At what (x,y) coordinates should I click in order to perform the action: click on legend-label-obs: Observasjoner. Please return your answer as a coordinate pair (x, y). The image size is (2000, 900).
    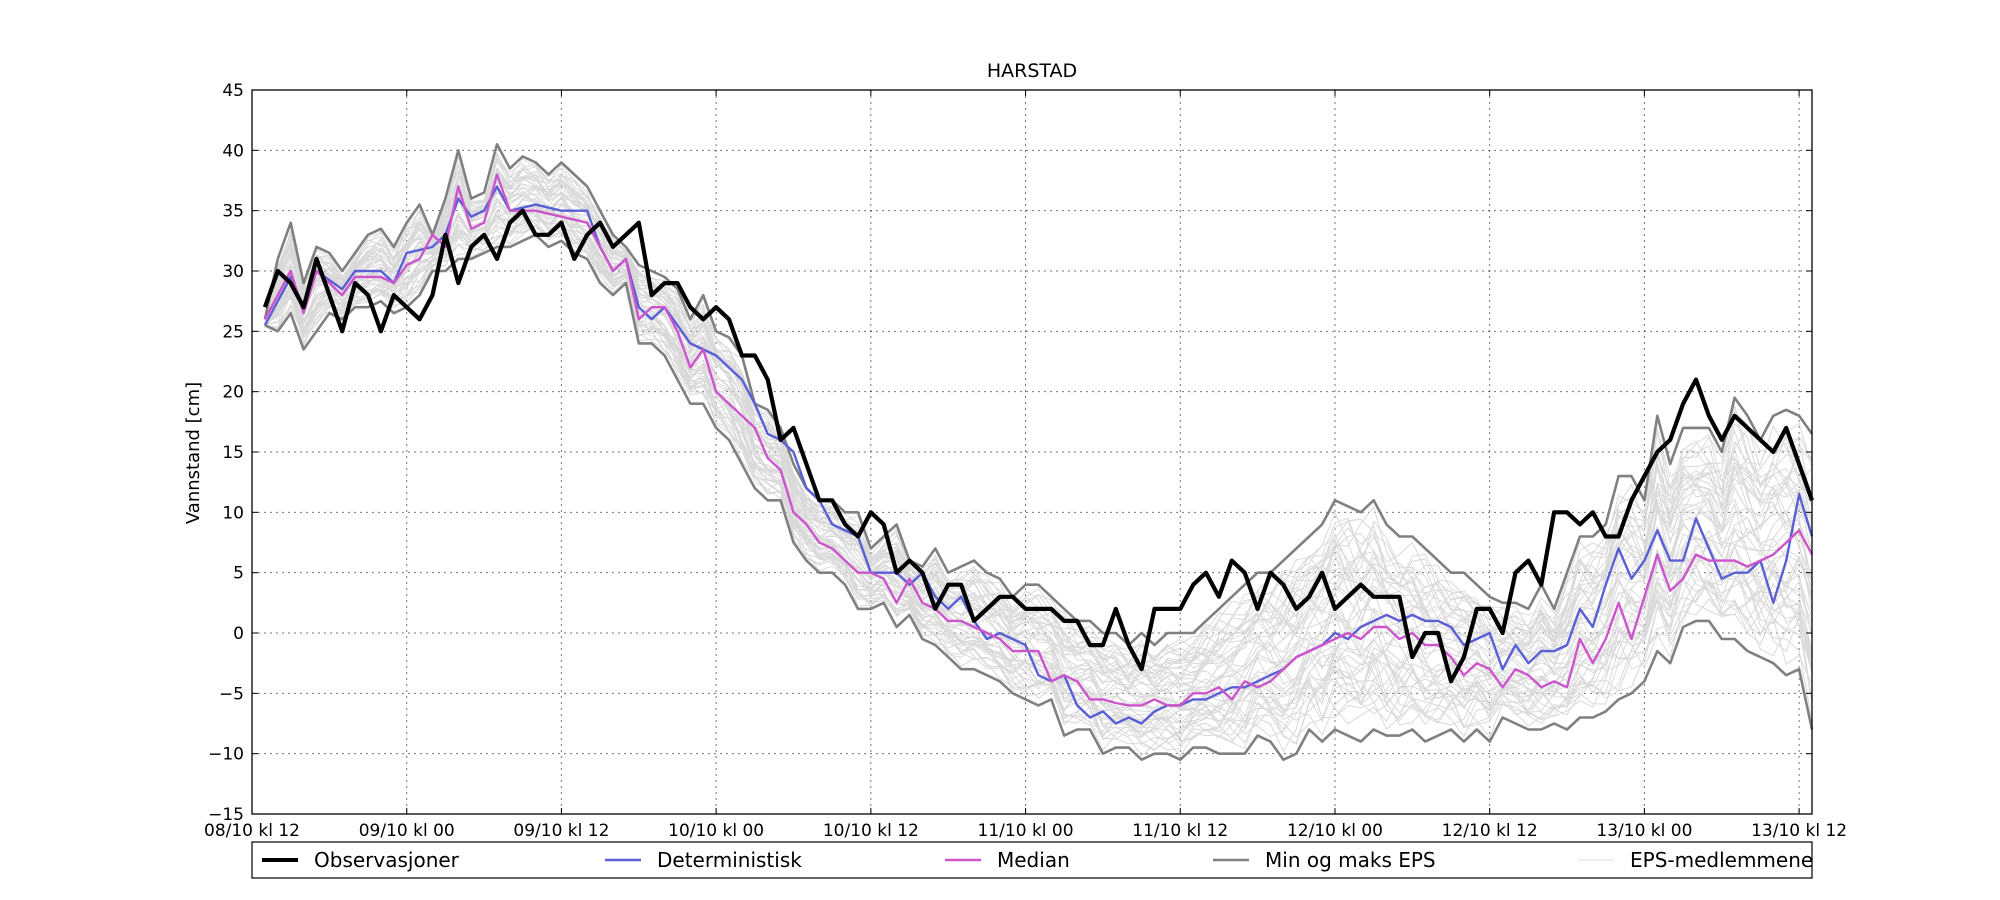
    Looking at the image, I should click on (387, 860).